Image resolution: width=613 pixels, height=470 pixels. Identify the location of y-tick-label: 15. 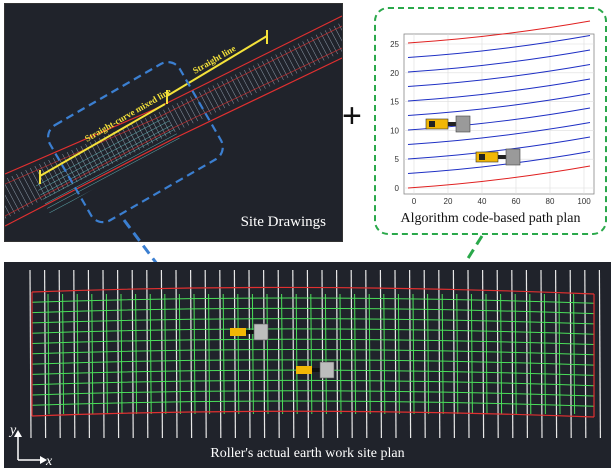
(394, 102).